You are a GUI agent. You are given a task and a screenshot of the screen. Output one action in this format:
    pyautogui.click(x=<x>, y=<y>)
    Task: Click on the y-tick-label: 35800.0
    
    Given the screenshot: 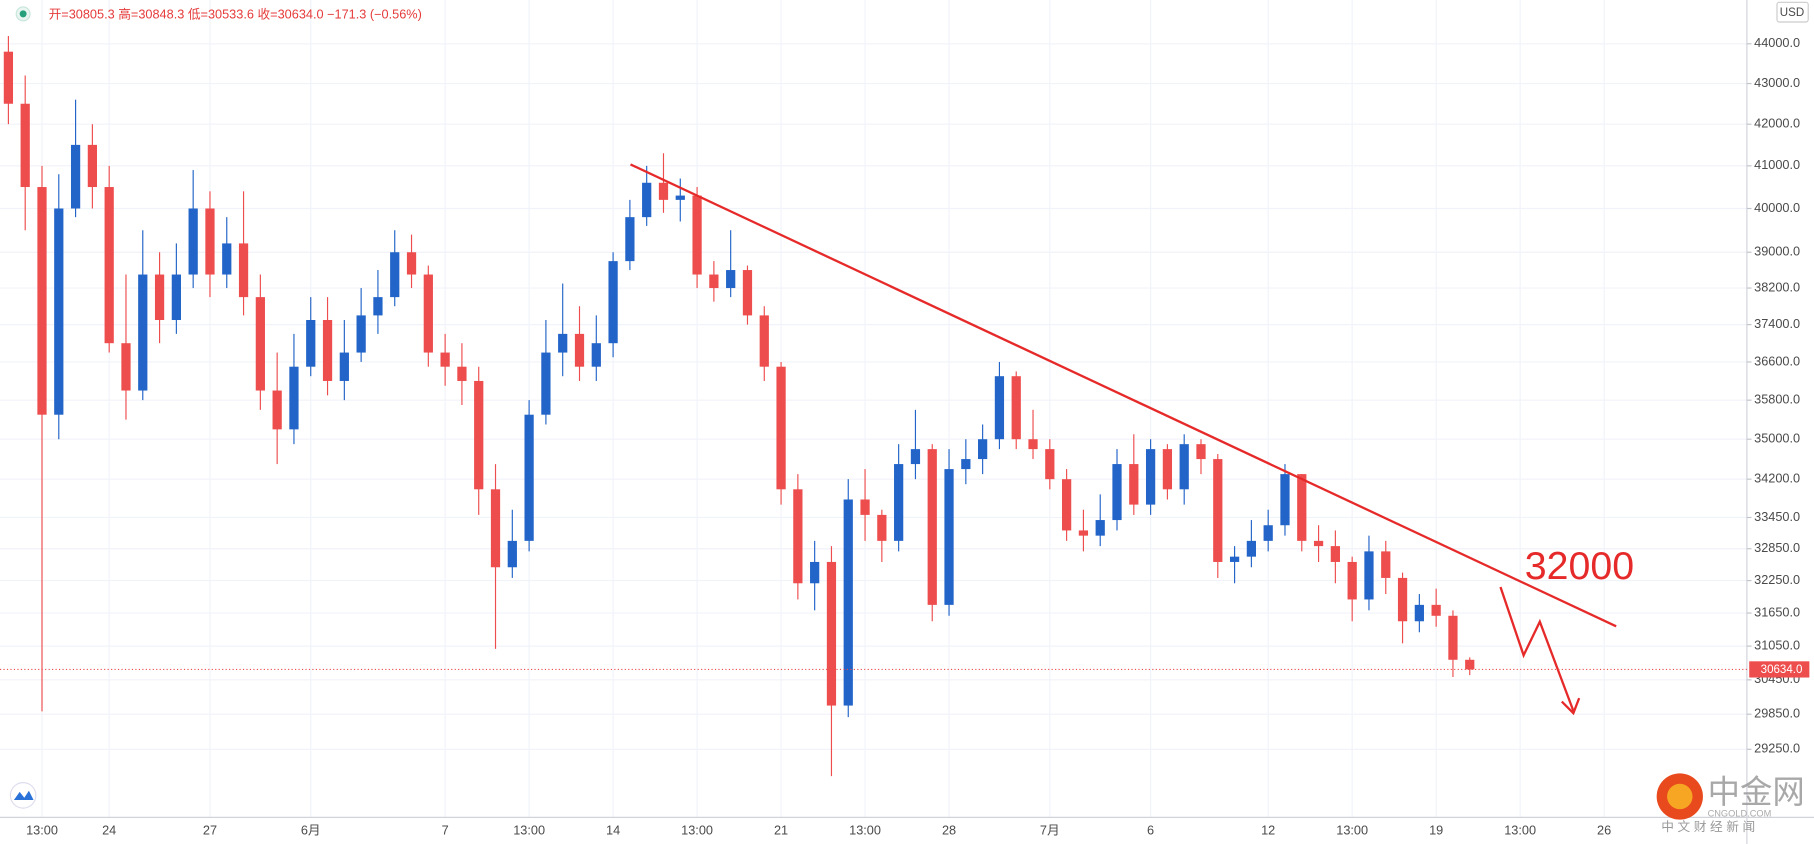 What is the action you would take?
    pyautogui.click(x=1777, y=399)
    